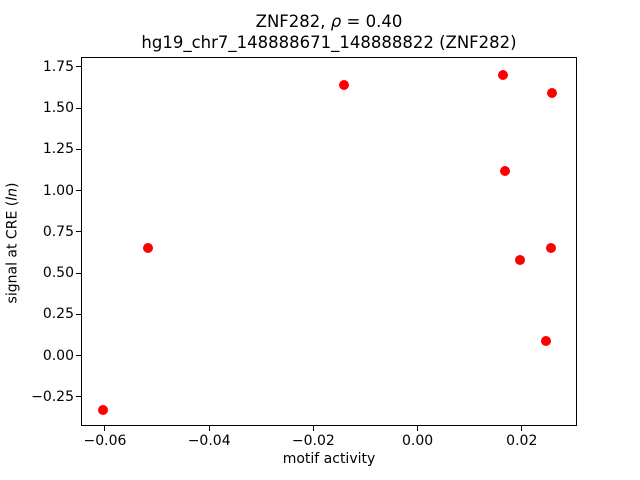 The height and width of the screenshot is (480, 640). What do you see at coordinates (329, 459) in the screenshot?
I see `x-axis-label: motif activity` at bounding box center [329, 459].